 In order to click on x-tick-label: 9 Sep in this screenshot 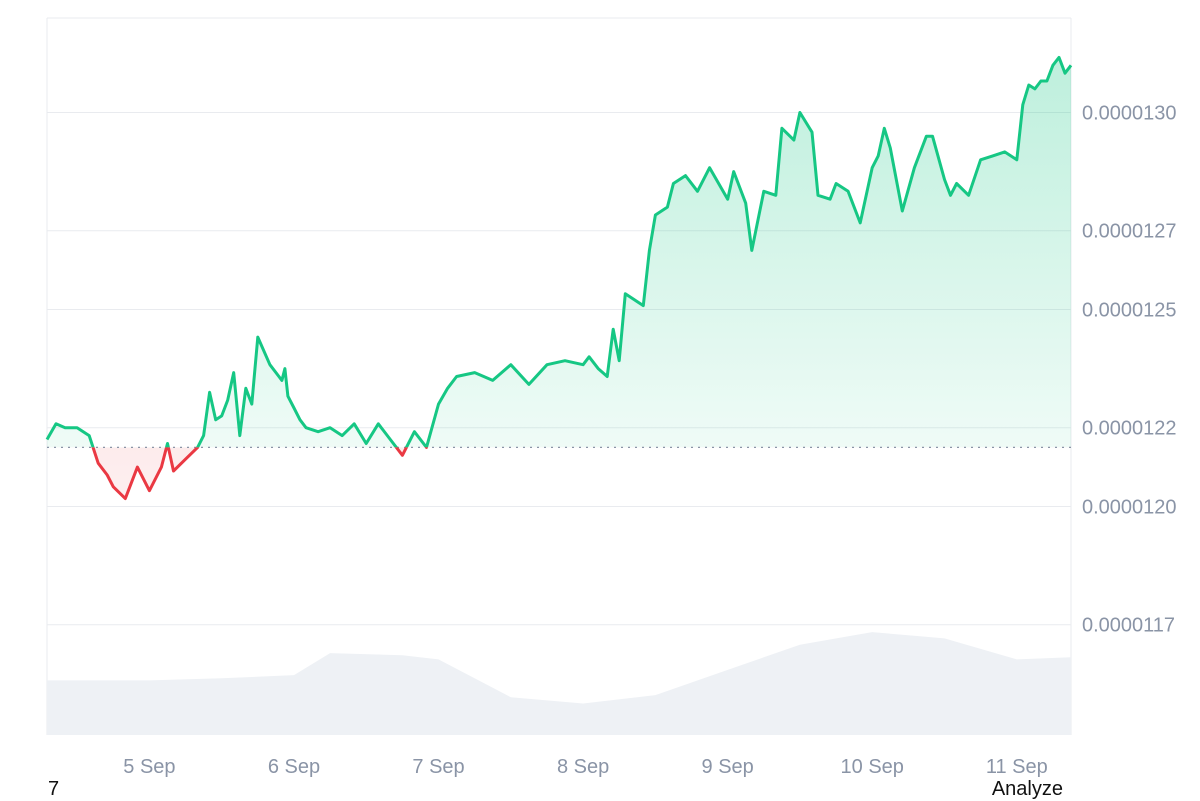, I will do `click(728, 767)`.